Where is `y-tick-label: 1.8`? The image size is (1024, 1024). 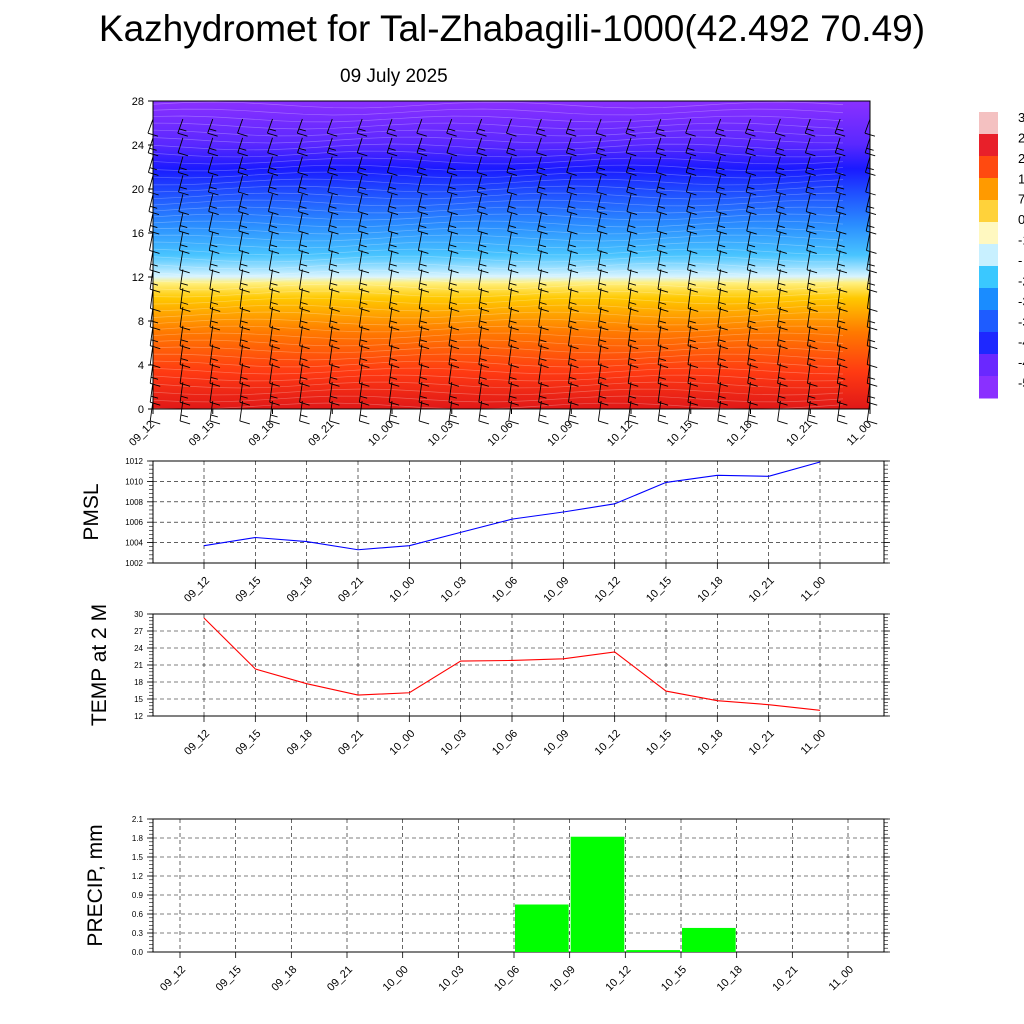 y-tick-label: 1.8 is located at coordinates (138, 838).